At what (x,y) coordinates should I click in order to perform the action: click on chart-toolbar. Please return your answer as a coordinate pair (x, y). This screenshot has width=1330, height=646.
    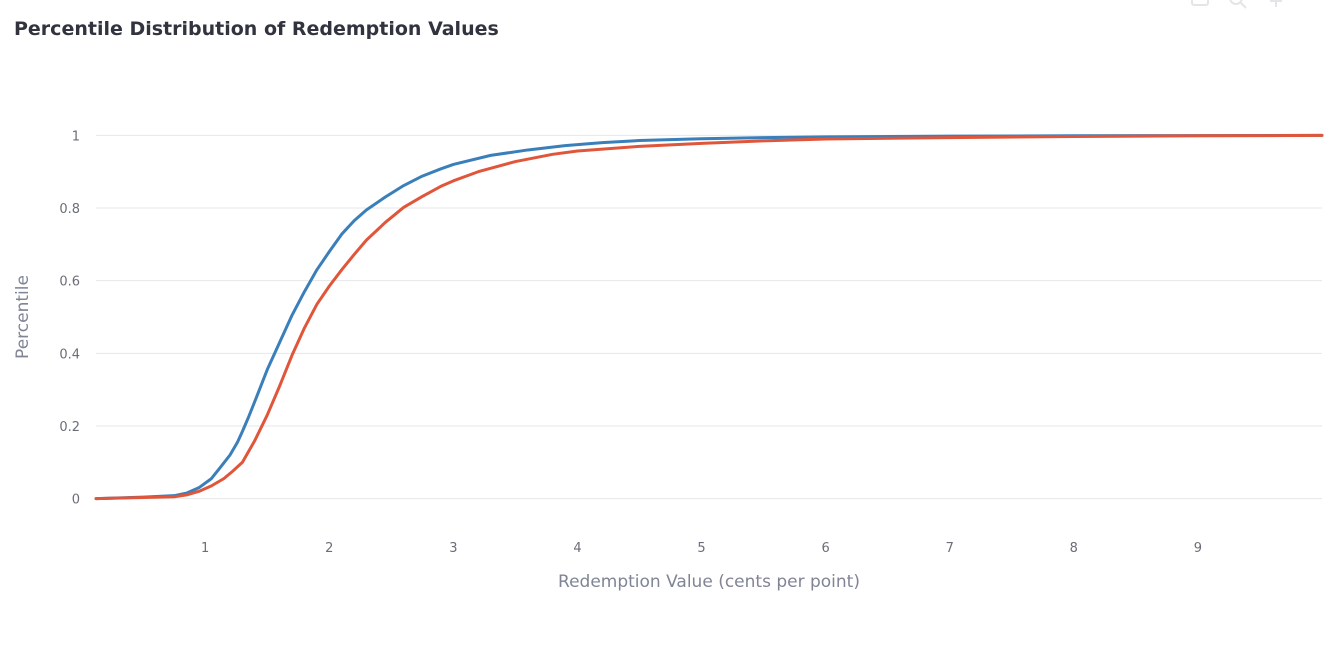
    Looking at the image, I should click on (1236, 4).